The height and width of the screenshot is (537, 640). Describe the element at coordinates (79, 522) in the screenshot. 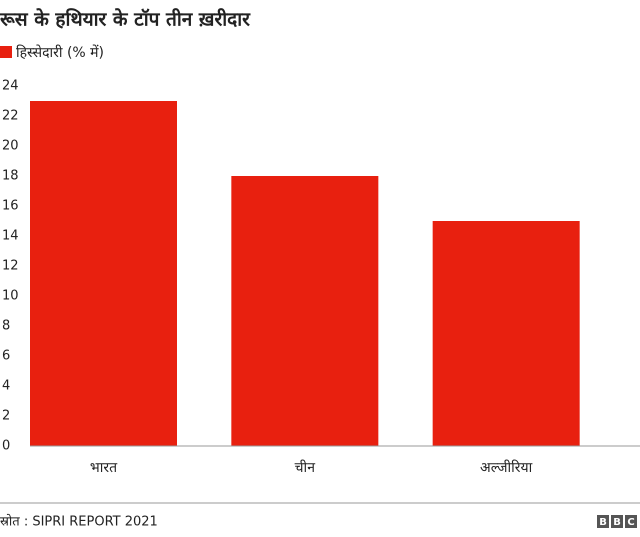

I see `source: स्रोत : SIPRI REPORT 2021` at that location.